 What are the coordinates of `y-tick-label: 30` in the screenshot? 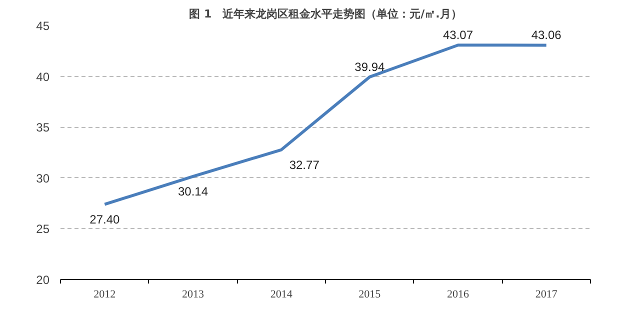 It's located at (43, 178).